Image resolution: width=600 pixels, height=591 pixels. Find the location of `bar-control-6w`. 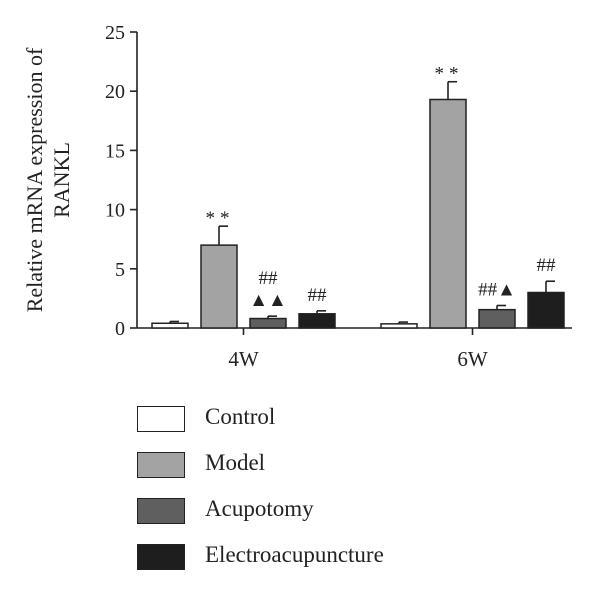

bar-control-6w is located at coordinates (399, 326).